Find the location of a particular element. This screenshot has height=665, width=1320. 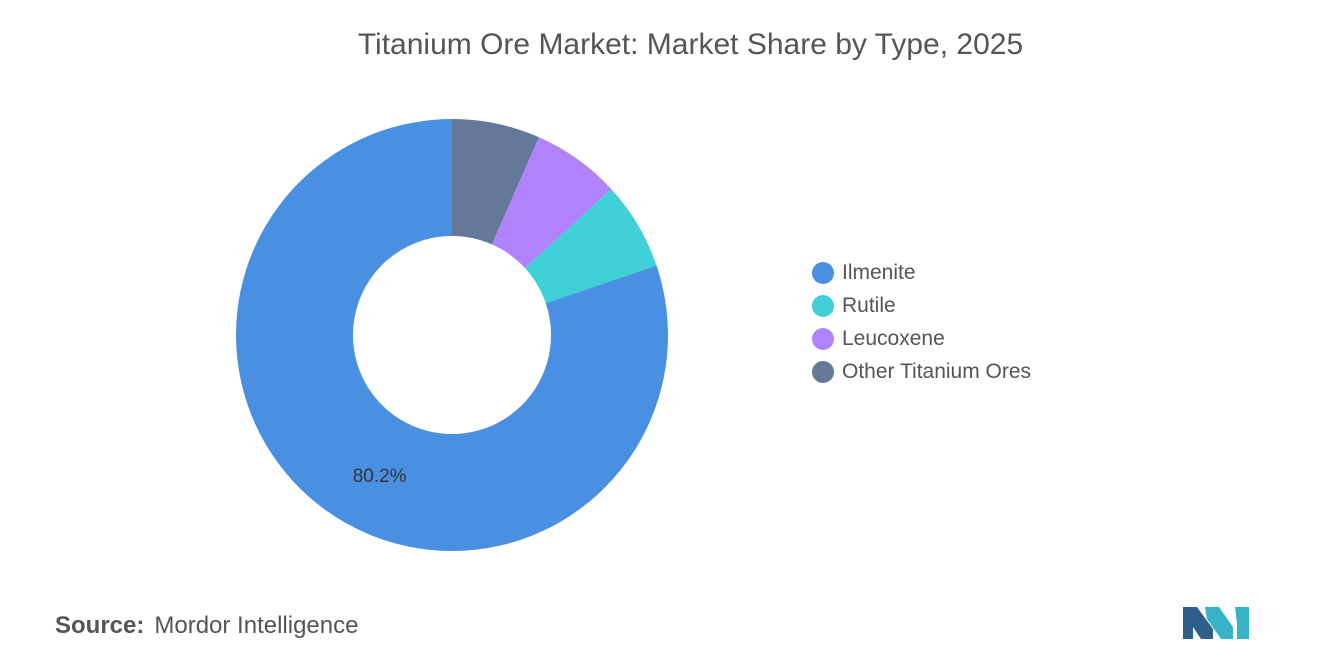

legend-swatch-other-titanium-ores is located at coordinates (823, 371).